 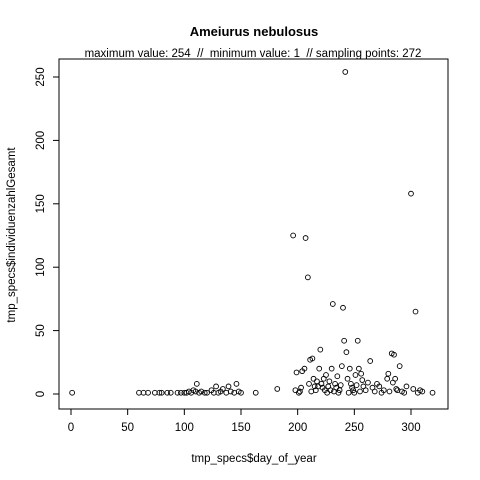 I want to click on y-tick-label: 0, so click(x=41, y=394).